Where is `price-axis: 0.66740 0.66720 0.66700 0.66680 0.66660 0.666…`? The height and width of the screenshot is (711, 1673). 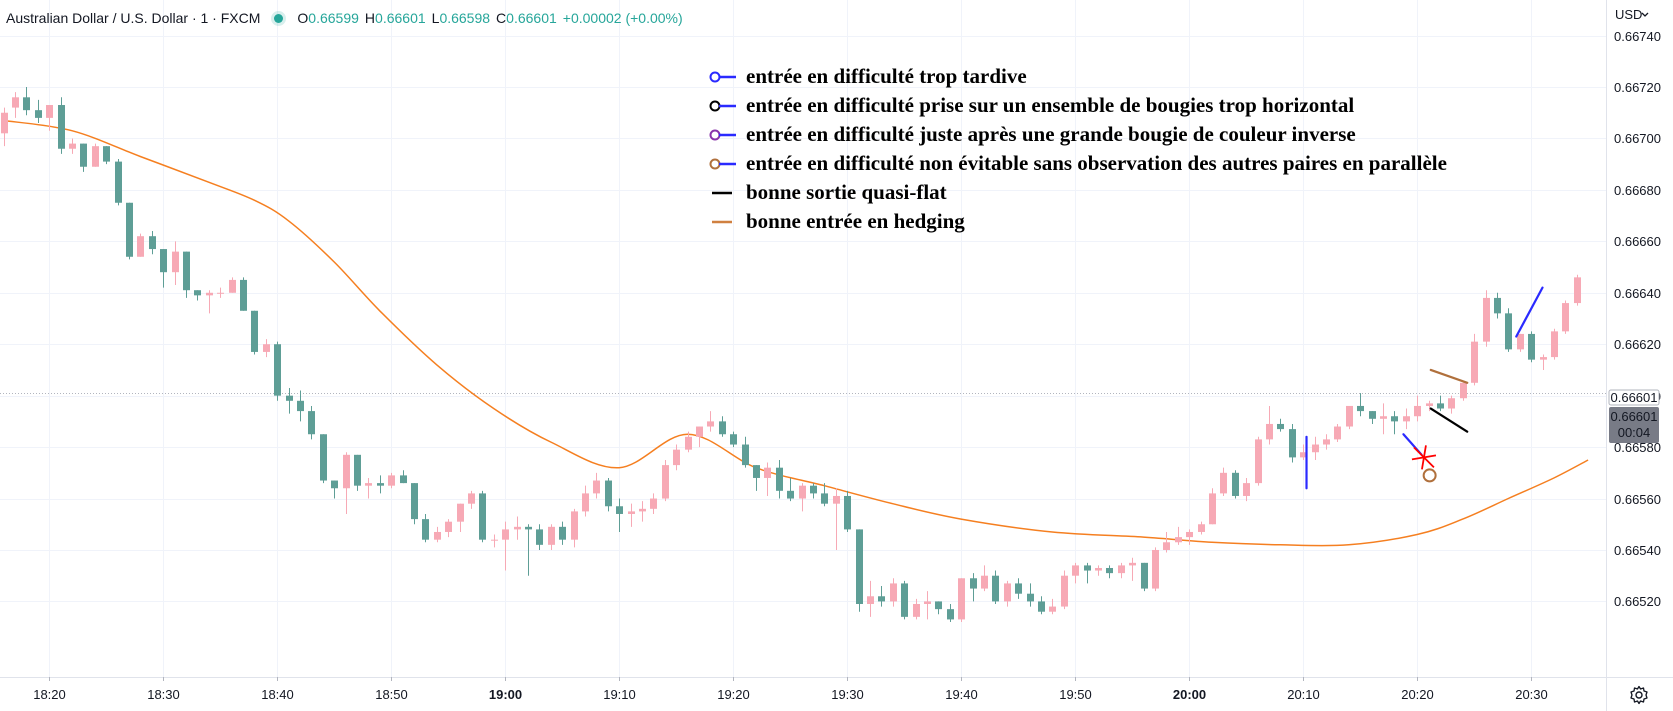
price-axis: 0.66740 0.66720 0.66700 0.66680 0.66660 0.666… is located at coordinates (1634, 355).